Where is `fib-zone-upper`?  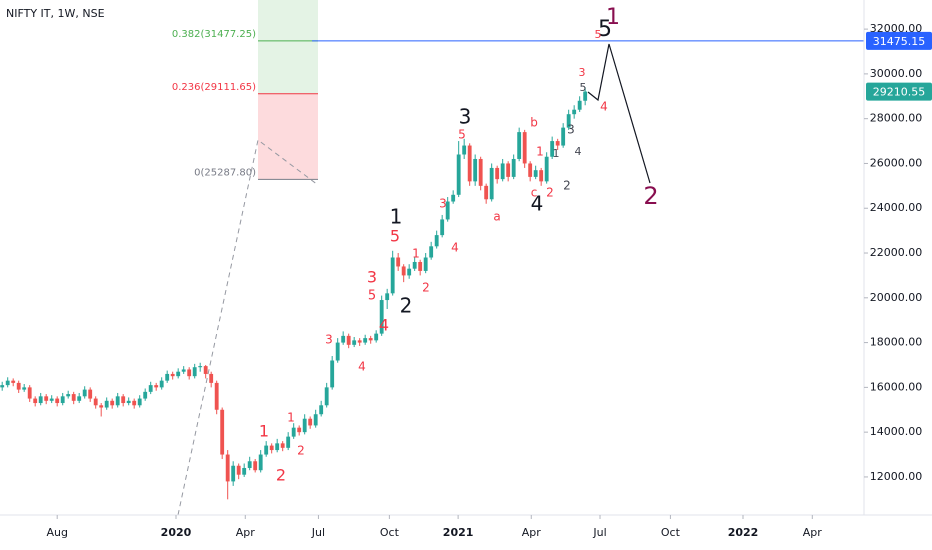 fib-zone-upper is located at coordinates (288, 47).